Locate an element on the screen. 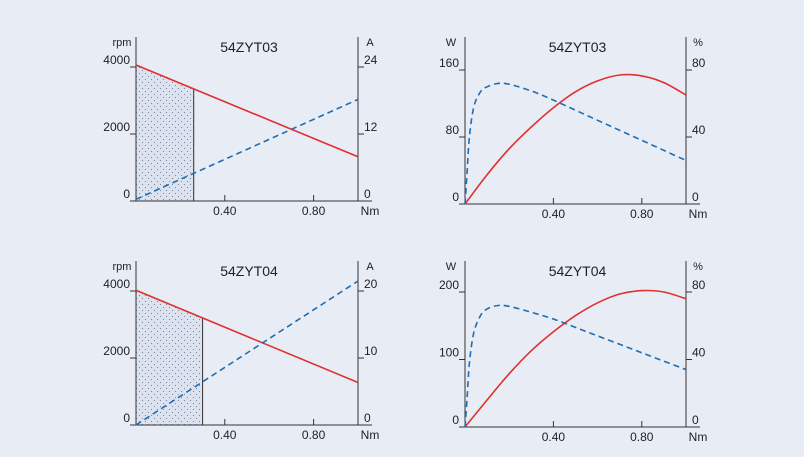 This screenshot has width=804, height=457. right-tick-label: 12 is located at coordinates (371, 127).